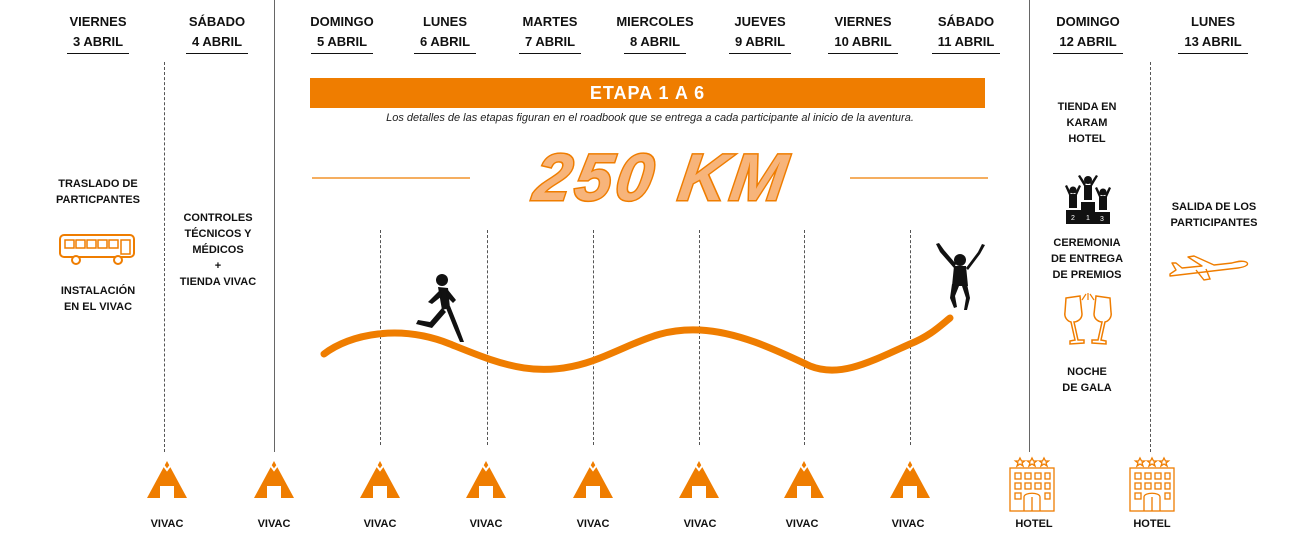 Image resolution: width=1300 pixels, height=550 pixels. What do you see at coordinates (760, 21) in the screenshot?
I see `day-name: JUEVES` at bounding box center [760, 21].